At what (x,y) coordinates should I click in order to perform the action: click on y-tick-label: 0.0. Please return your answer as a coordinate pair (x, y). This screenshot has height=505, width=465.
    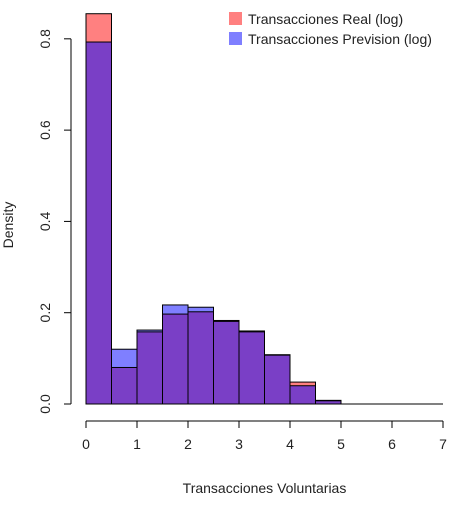
    Looking at the image, I should click on (45, 404).